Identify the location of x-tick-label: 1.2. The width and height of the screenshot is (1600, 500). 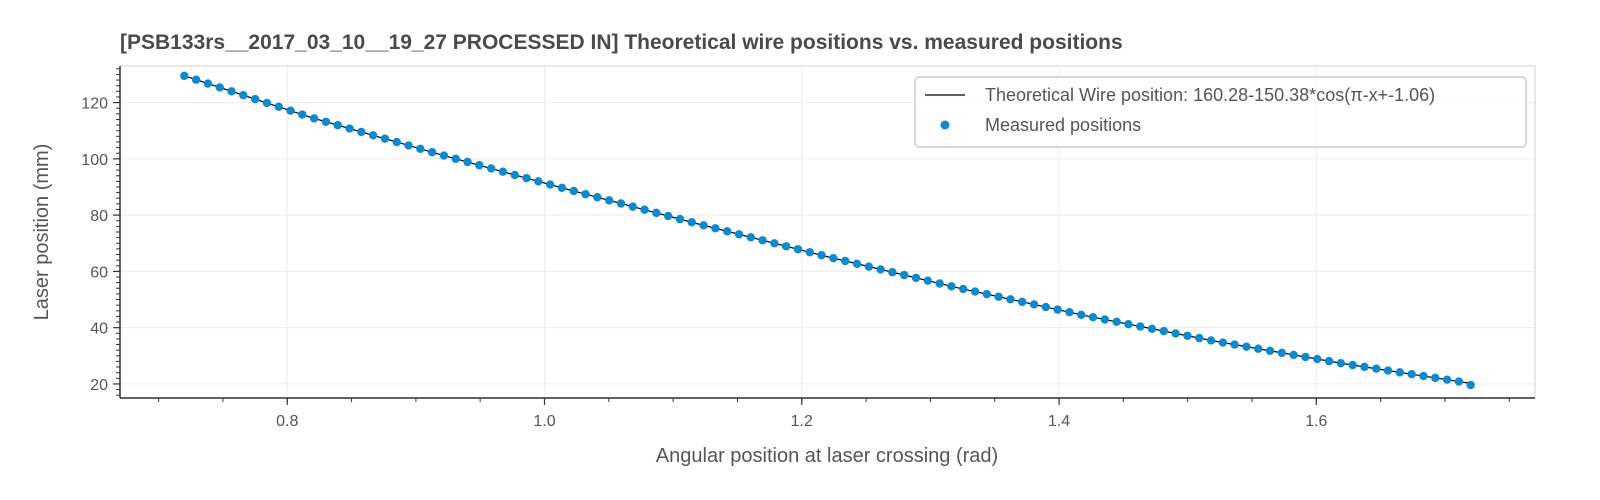
(802, 421).